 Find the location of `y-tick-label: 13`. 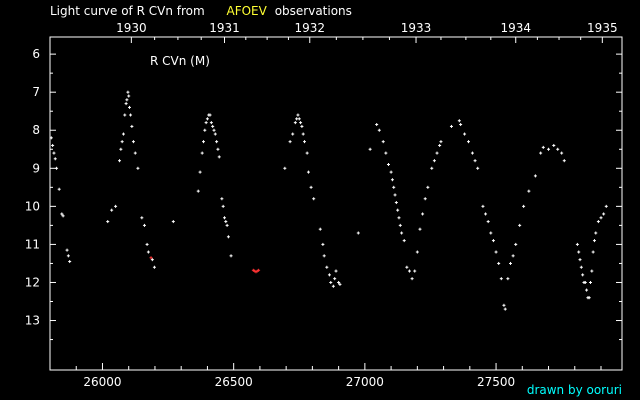

y-tick-label: 13 is located at coordinates (32, 321).